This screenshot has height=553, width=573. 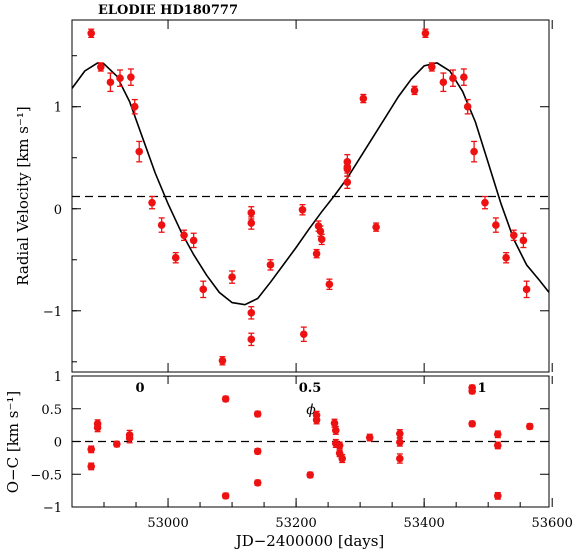 What do you see at coordinates (310, 399) in the screenshot?
I see `phase-axis: 0 0.5 1 ϕ` at bounding box center [310, 399].